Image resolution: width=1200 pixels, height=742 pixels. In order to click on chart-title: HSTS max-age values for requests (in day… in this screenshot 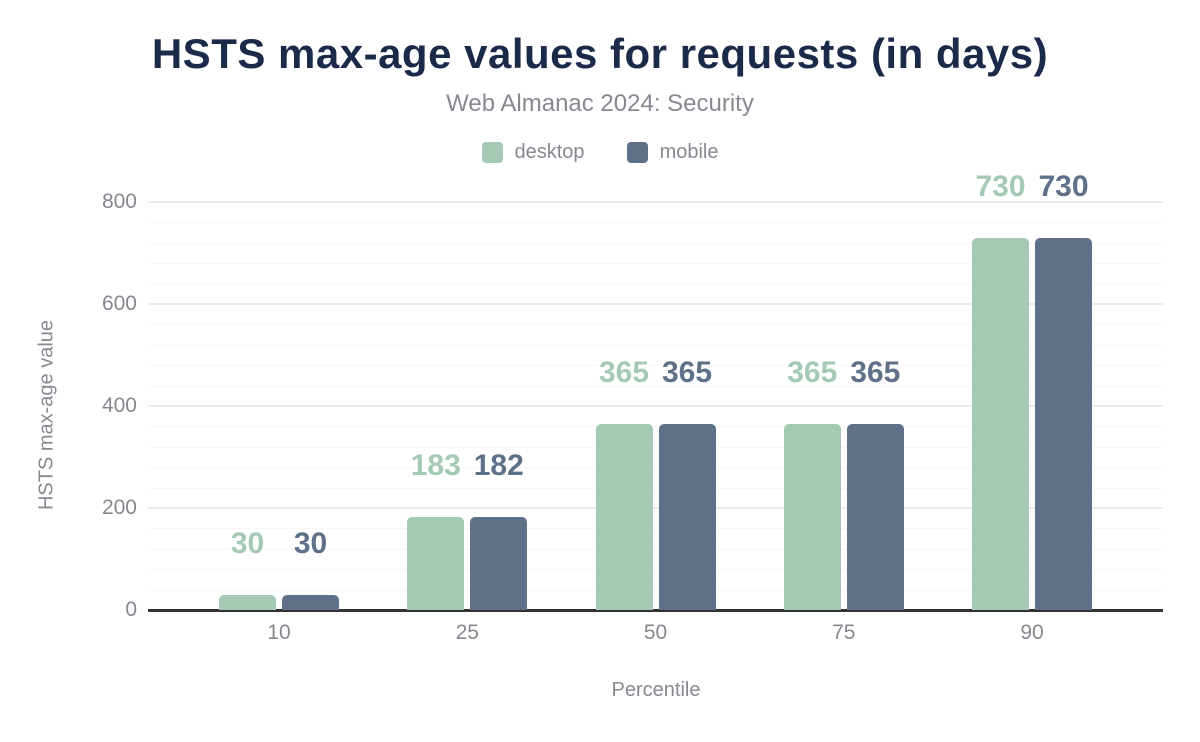, I will do `click(600, 53)`.